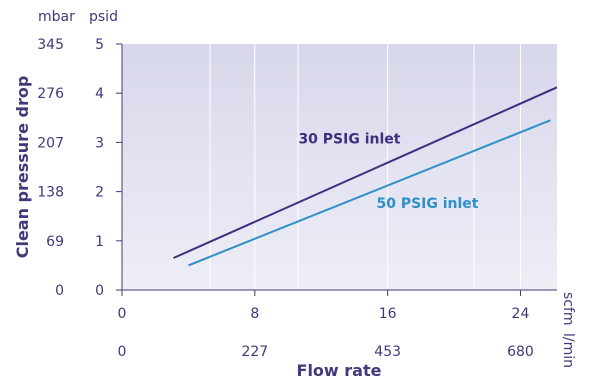 Image resolution: width=592 pixels, height=385 pixels. What do you see at coordinates (50, 193) in the screenshot?
I see `y-secondary-tick-label-2: 138` at bounding box center [50, 193].